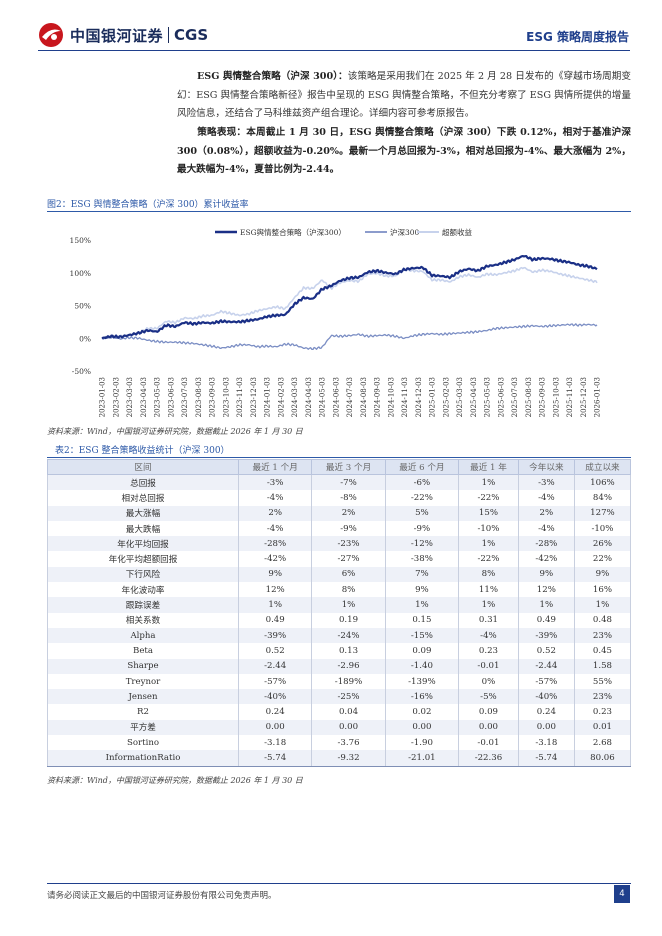  What do you see at coordinates (116, 397) in the screenshot?
I see `x-tick-label: 2023-02-03` at bounding box center [116, 397].